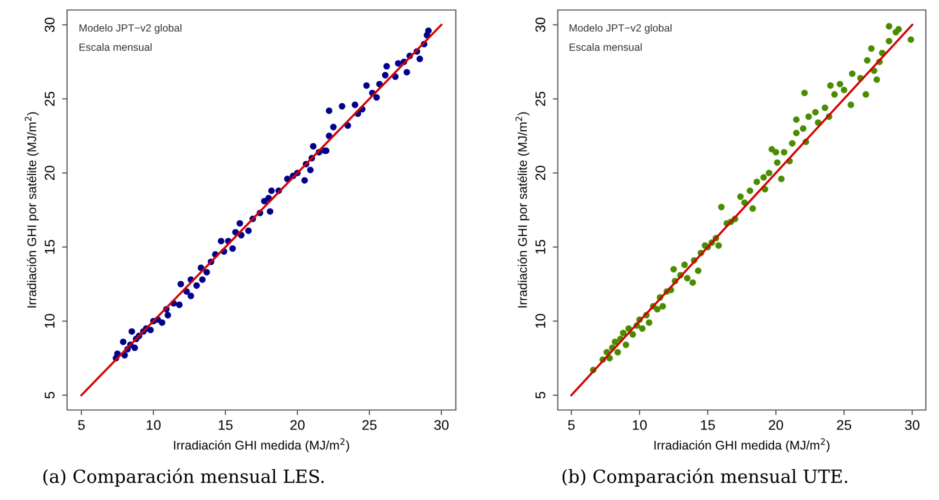 This screenshot has height=500, width=939. What do you see at coordinates (705, 477) in the screenshot?
I see `text: (b) Comparación mensual UTE.` at bounding box center [705, 477].